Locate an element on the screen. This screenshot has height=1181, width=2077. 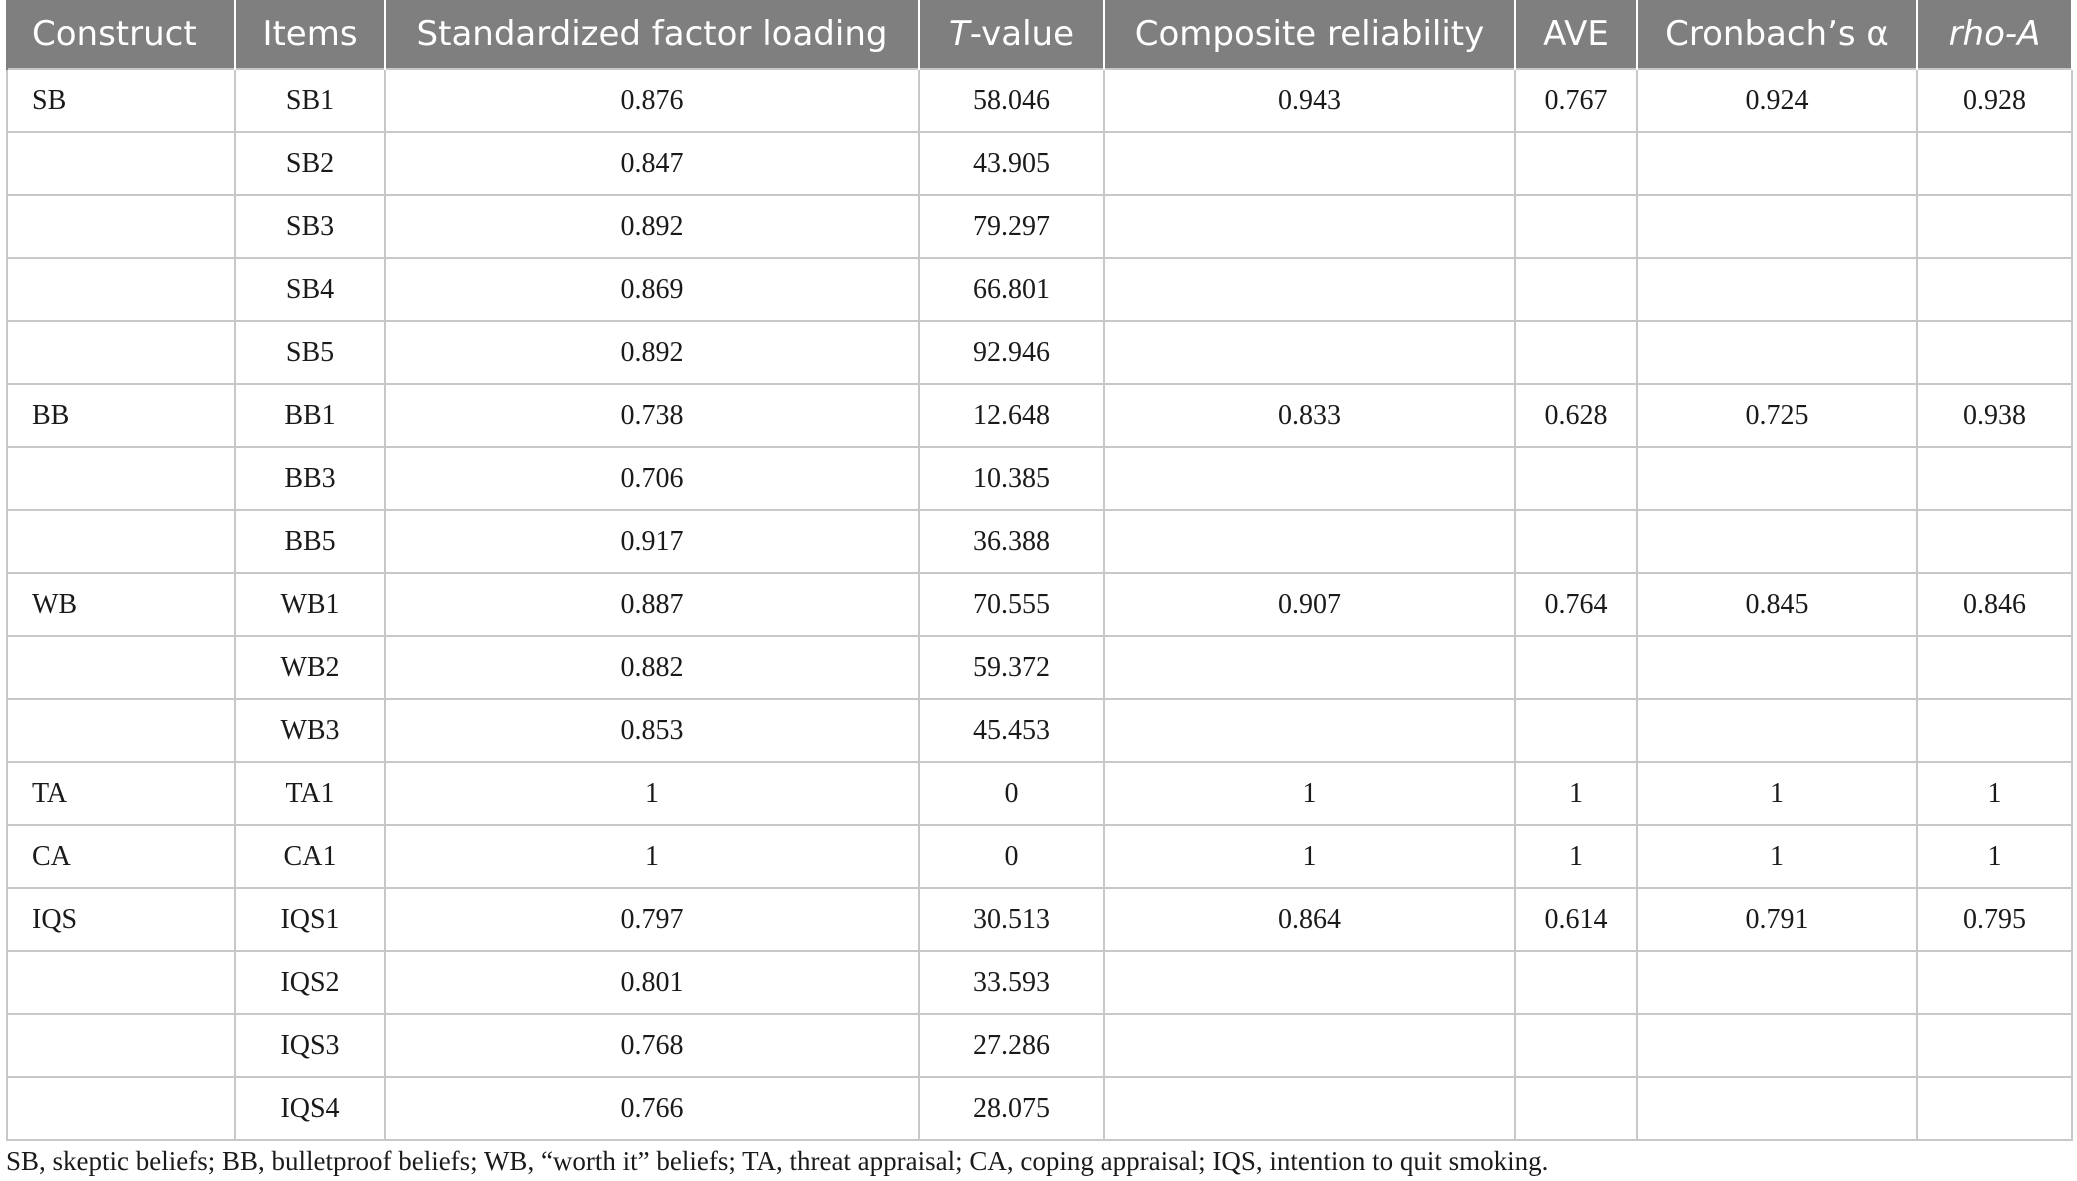
cell-composite-reliability: 0.833 is located at coordinates (1309, 415).